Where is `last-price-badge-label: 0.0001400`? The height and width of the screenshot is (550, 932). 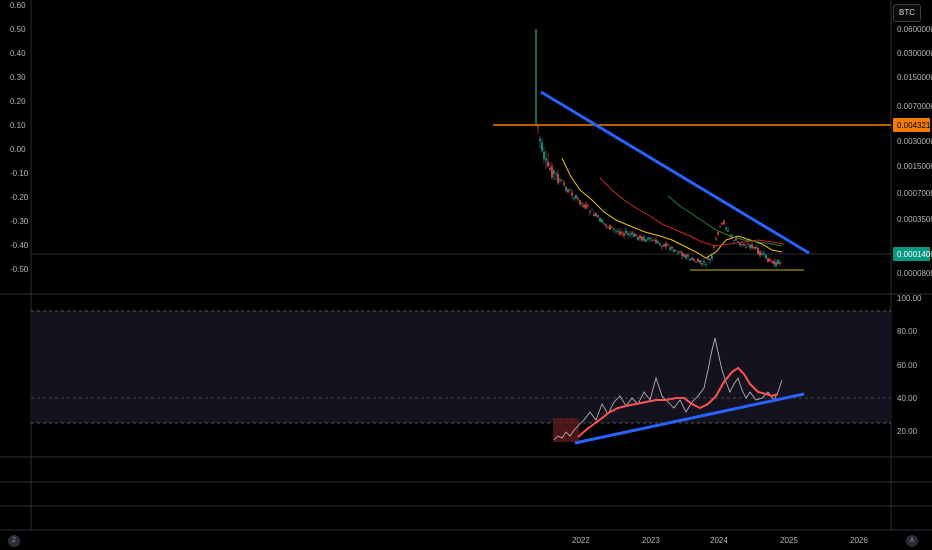 last-price-badge-label: 0.0001400 is located at coordinates (914, 254).